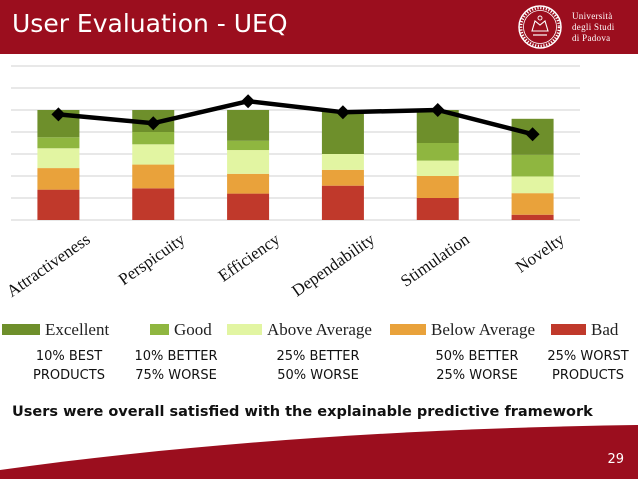  Describe the element at coordinates (296, 117) in the screenshot. I see `mean-score-line` at that location.